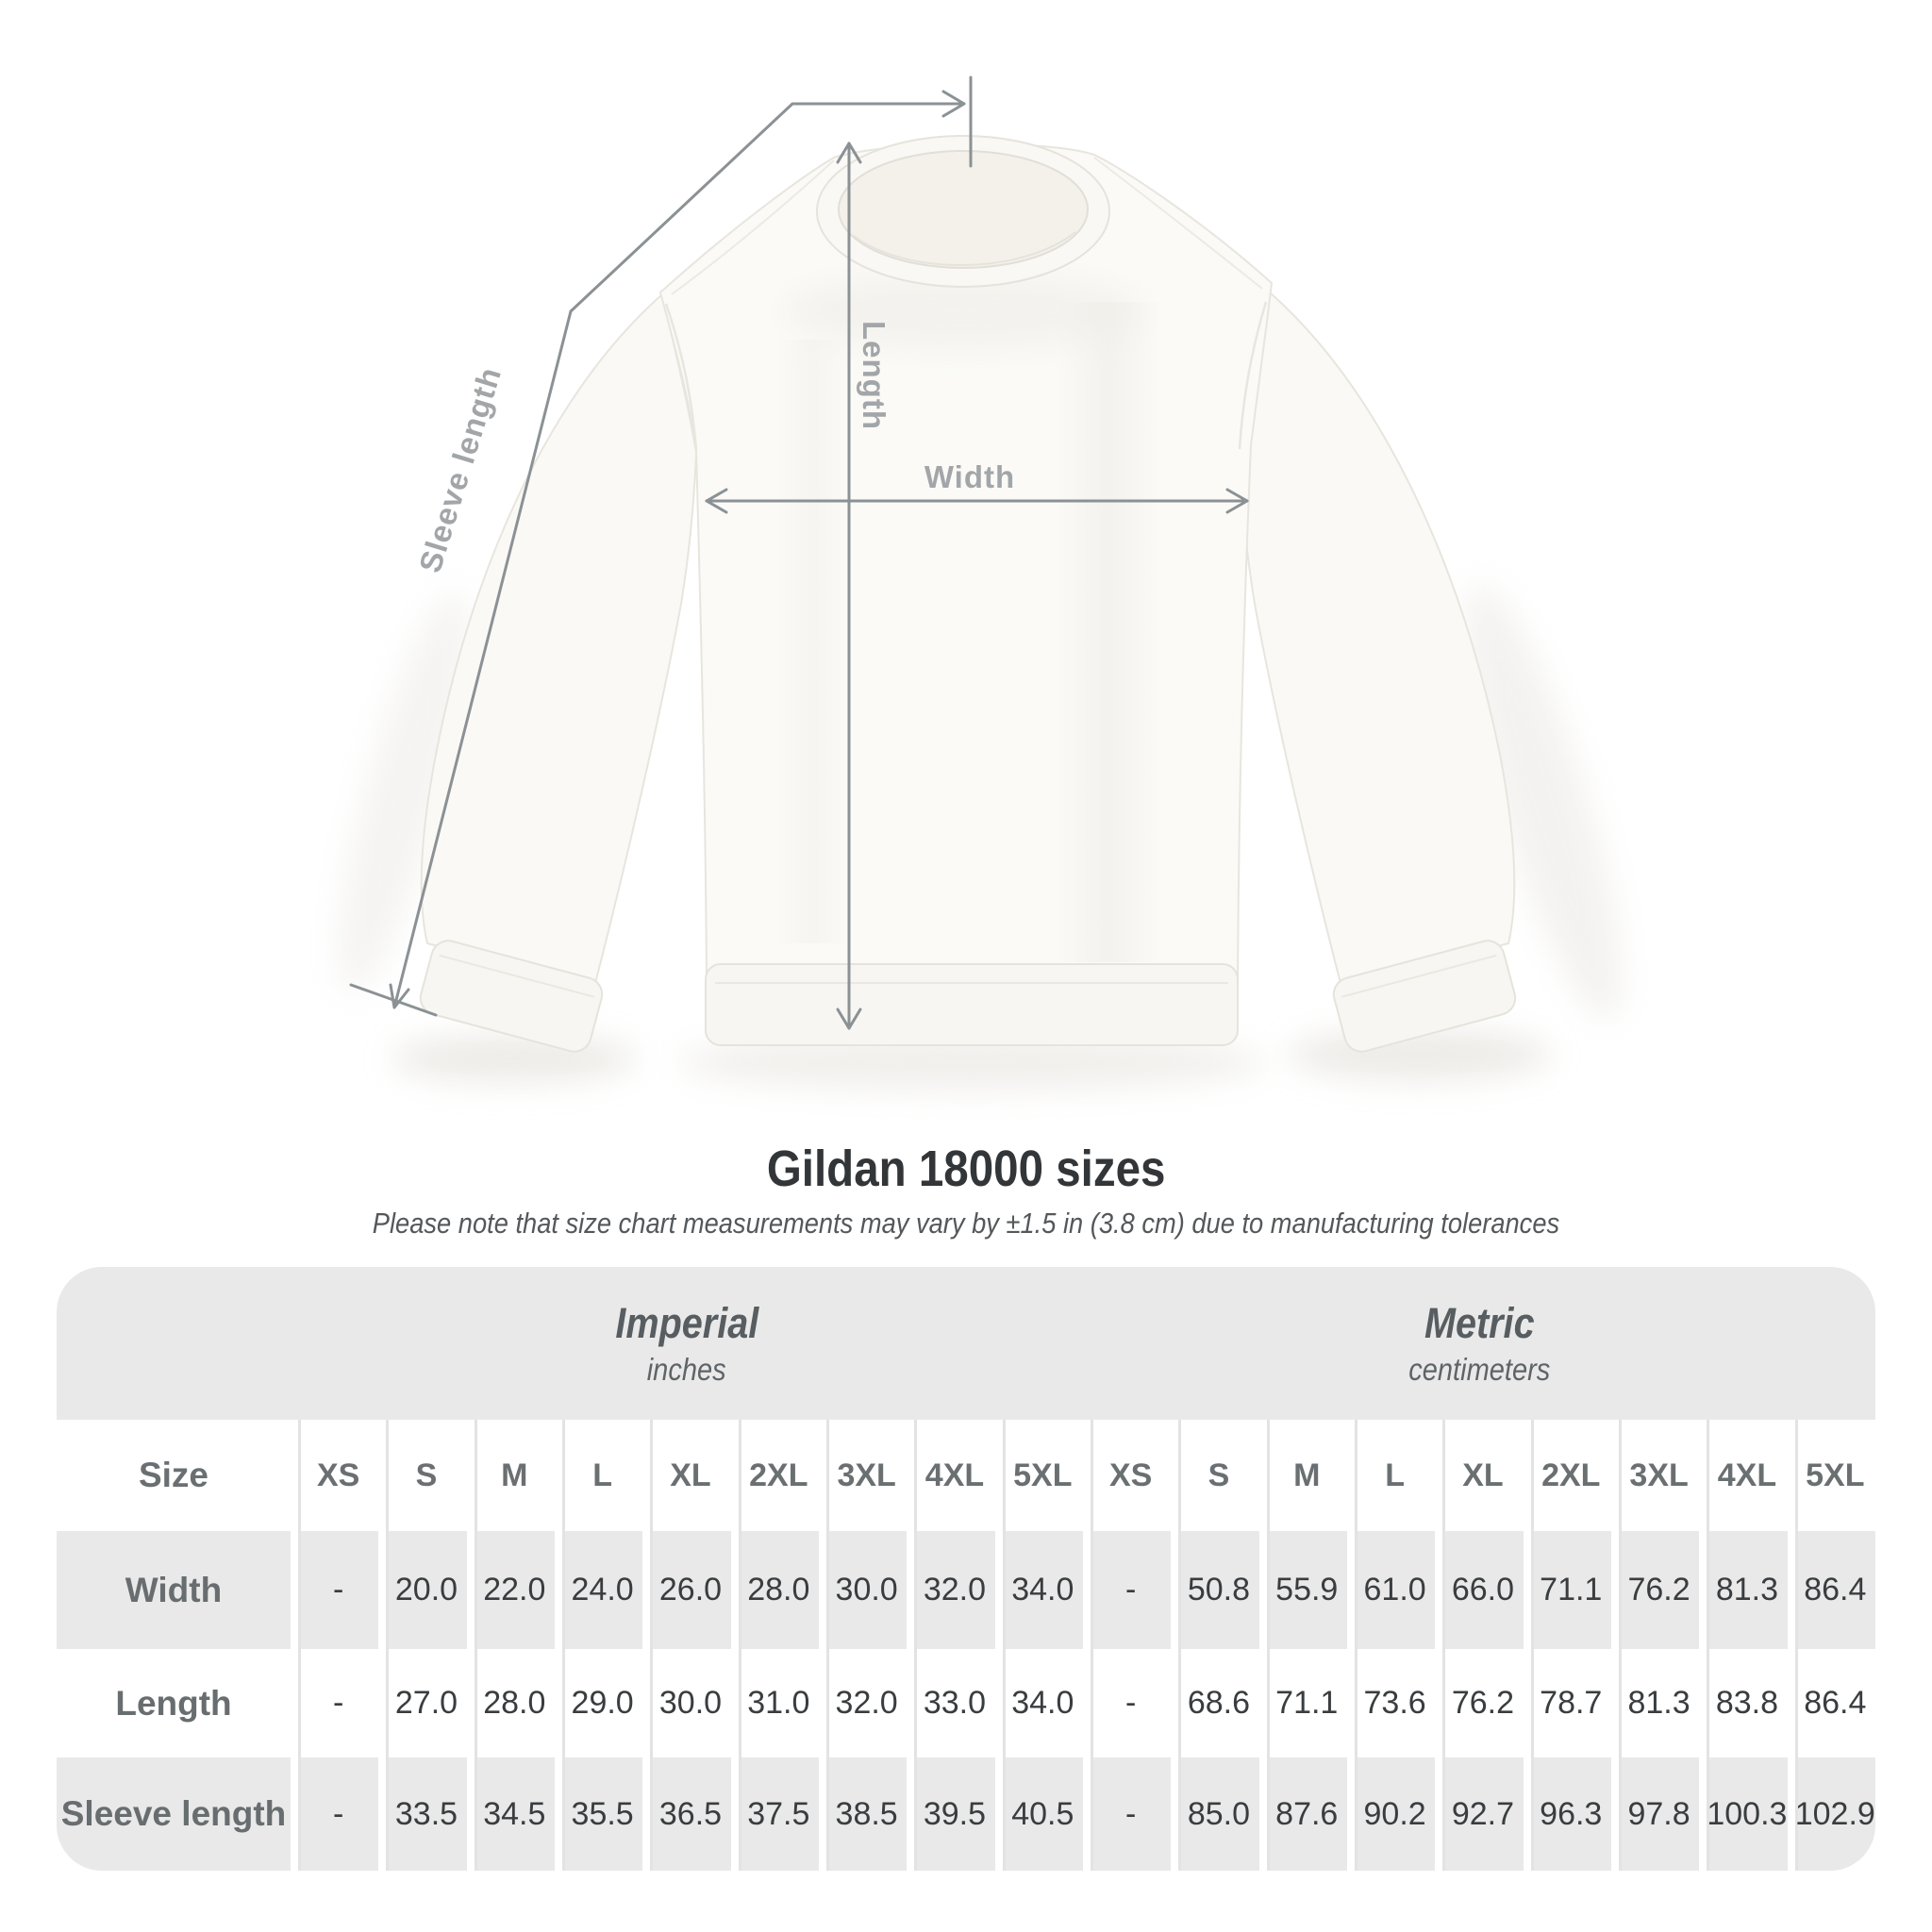 The image size is (1932, 1932). Describe the element at coordinates (863, 1590) in the screenshot. I see `width-cell: 30.0` at that location.